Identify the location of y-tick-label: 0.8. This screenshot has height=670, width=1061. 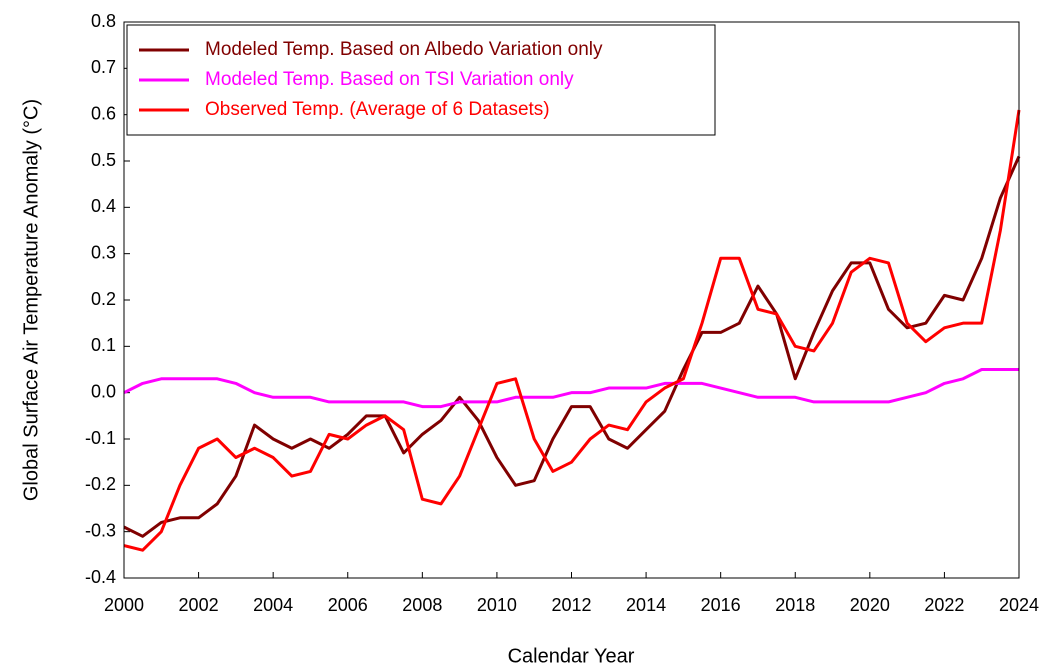
(103, 21).